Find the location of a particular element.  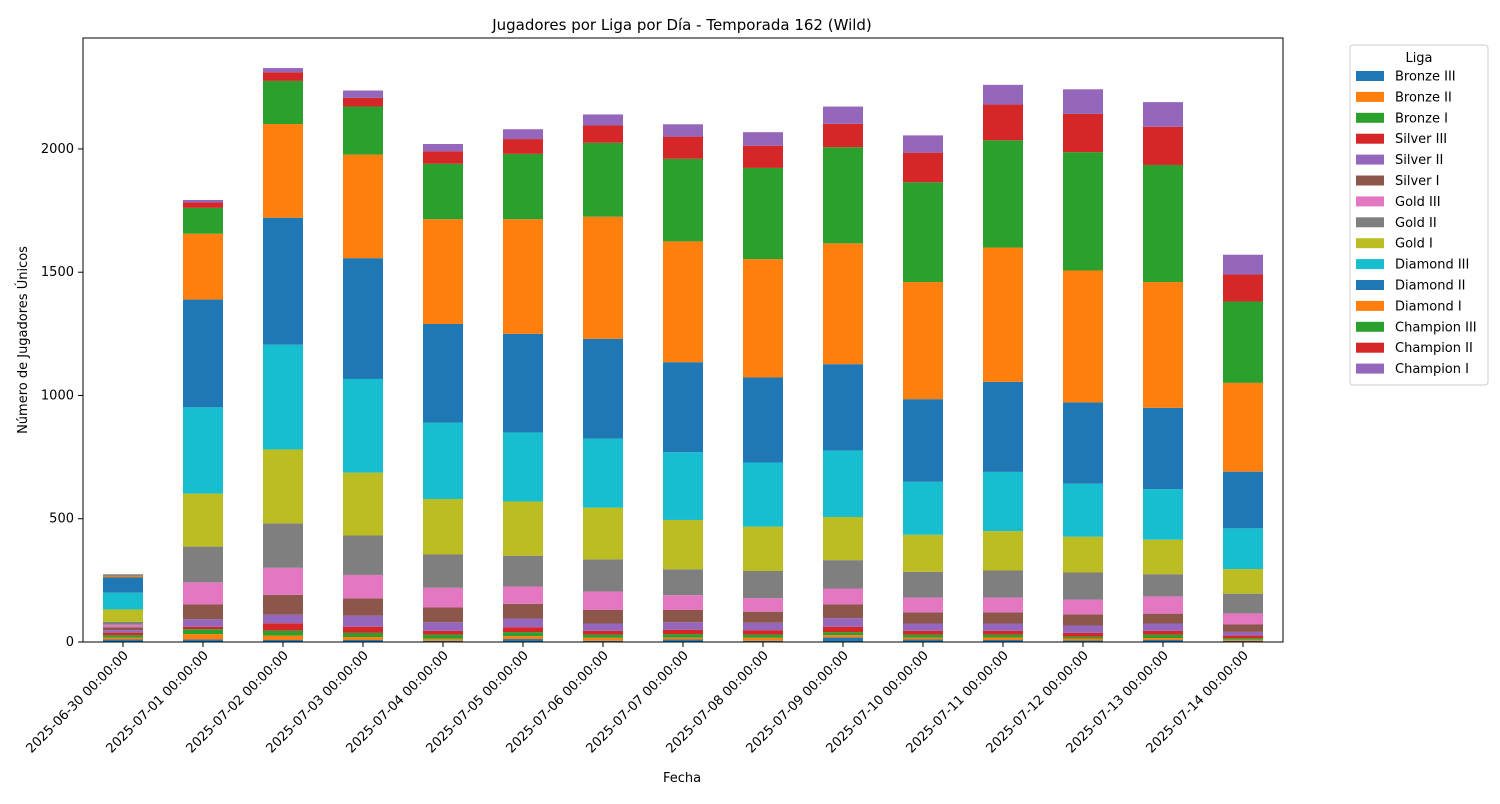

y-axis-label: Número de Jugadores Únicos is located at coordinates (23, 340).